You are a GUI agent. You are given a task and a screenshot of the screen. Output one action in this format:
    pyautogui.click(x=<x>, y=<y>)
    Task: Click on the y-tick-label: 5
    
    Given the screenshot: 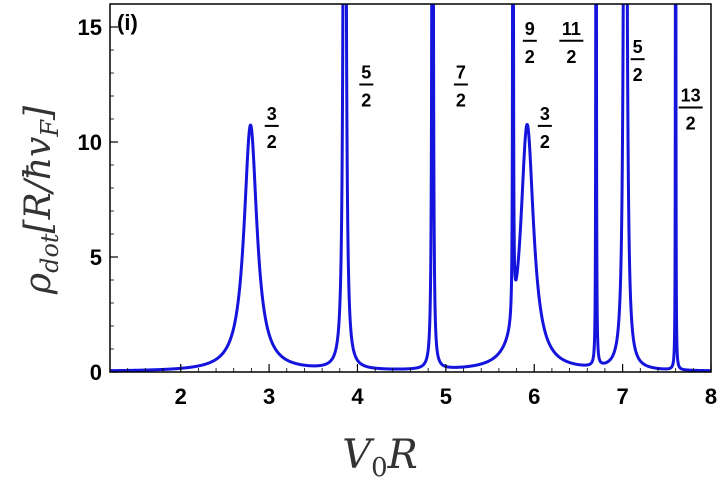 What is the action you would take?
    pyautogui.click(x=96, y=257)
    